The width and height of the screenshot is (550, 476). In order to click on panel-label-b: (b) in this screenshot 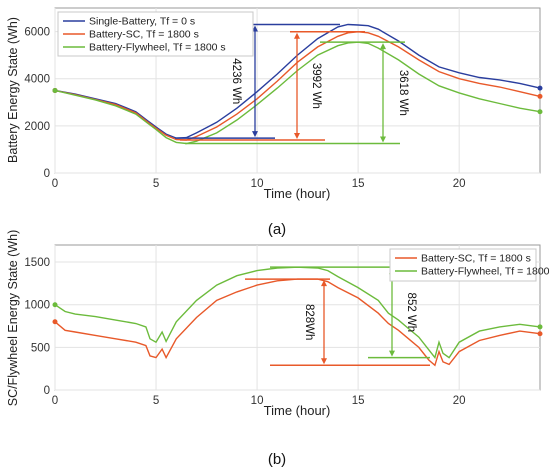, I will do `click(277, 459)`.